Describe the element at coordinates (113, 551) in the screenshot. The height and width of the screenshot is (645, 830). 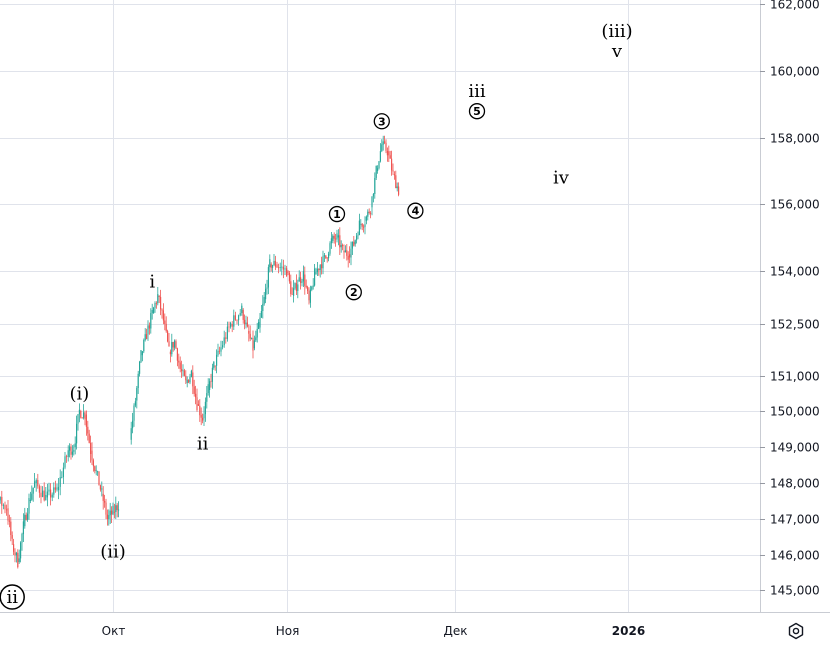
I see `wave-label: (ii)` at that location.